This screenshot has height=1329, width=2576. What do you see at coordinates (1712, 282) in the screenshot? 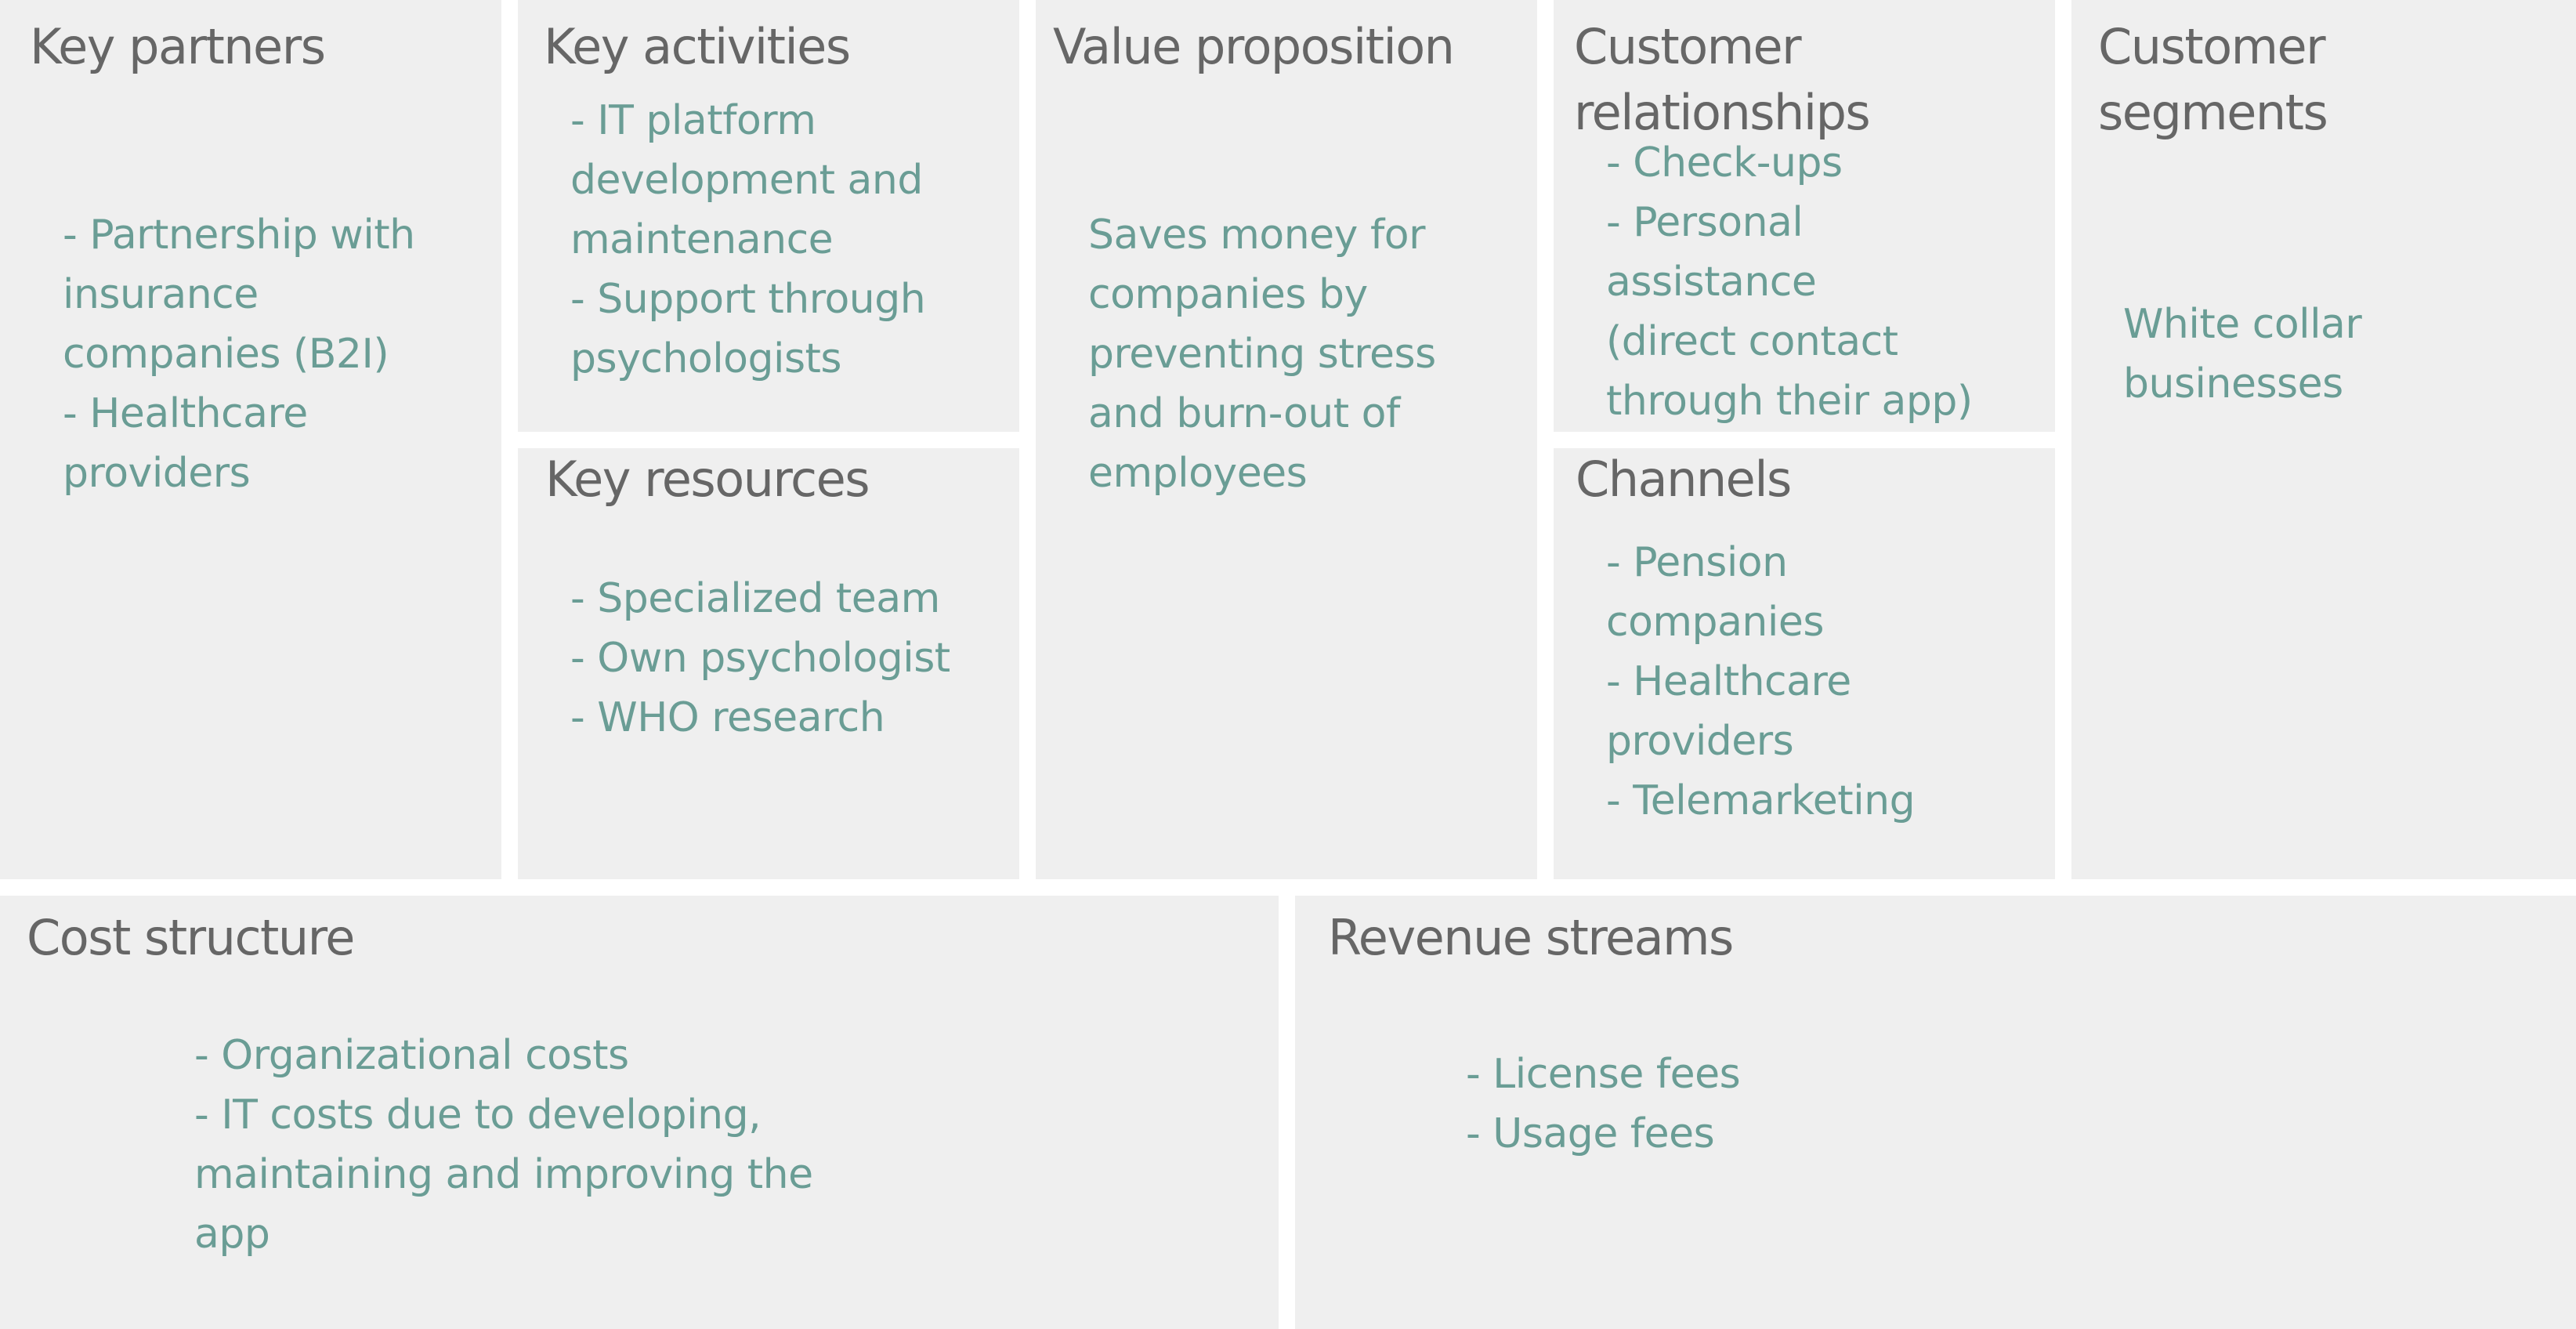
I see `customer-relationships-line: assistance` at bounding box center [1712, 282].